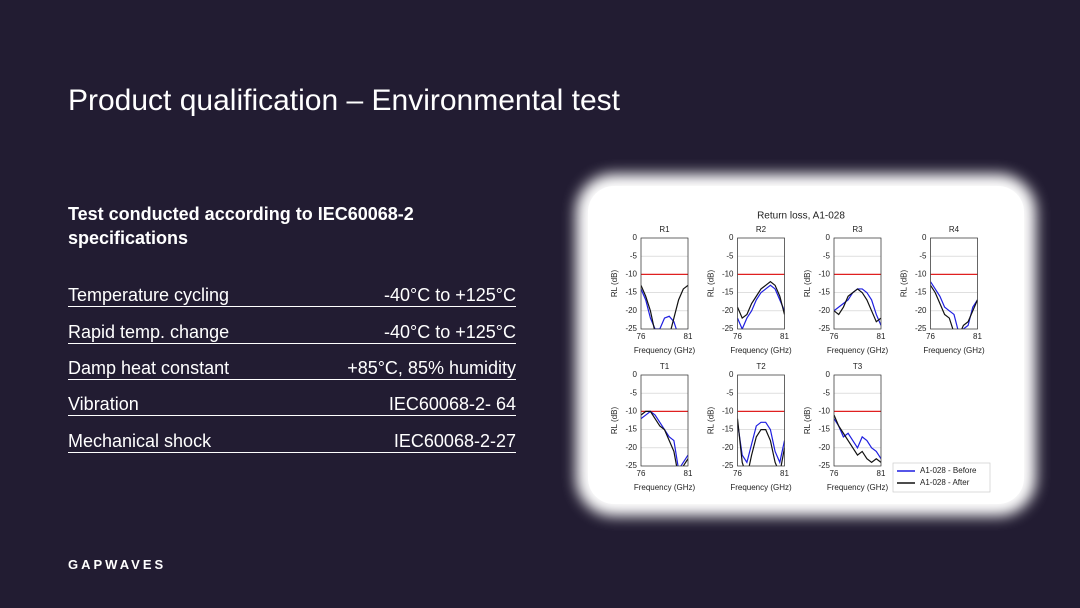  I want to click on spec-name: Temperature cycling, so click(149, 295).